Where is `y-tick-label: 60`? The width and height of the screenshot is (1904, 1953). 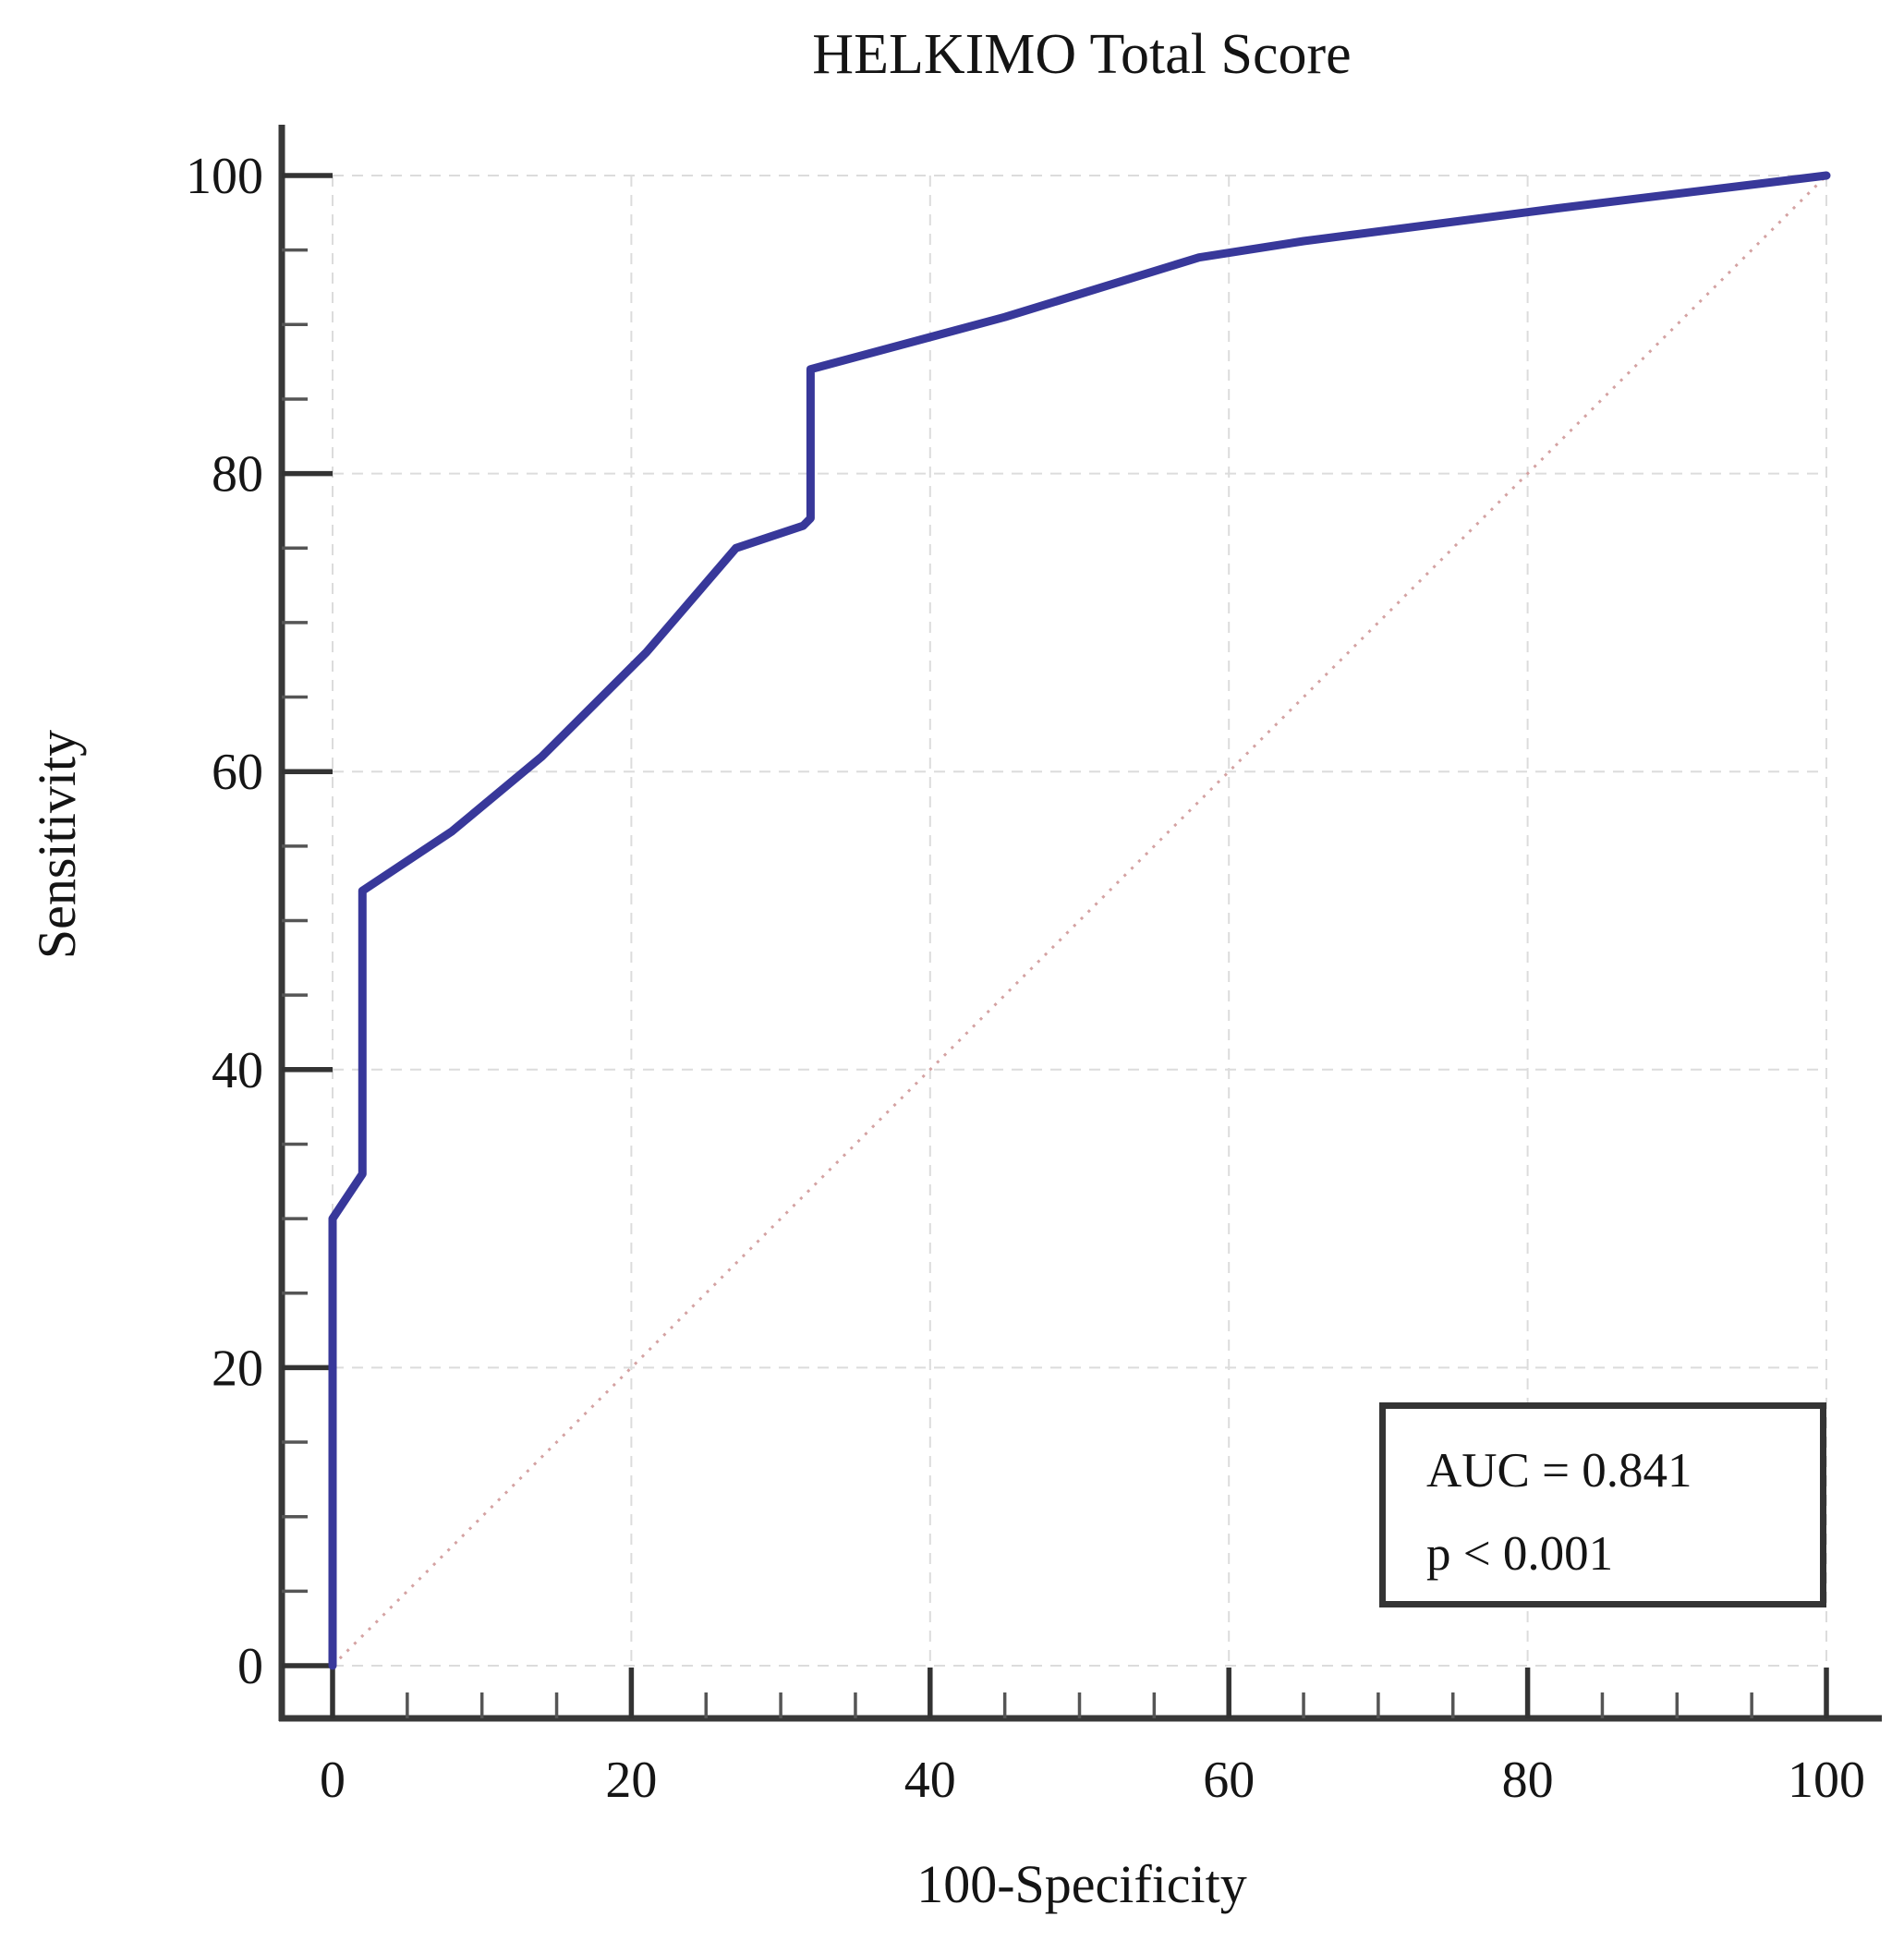
y-tick-label: 60 is located at coordinates (237, 772).